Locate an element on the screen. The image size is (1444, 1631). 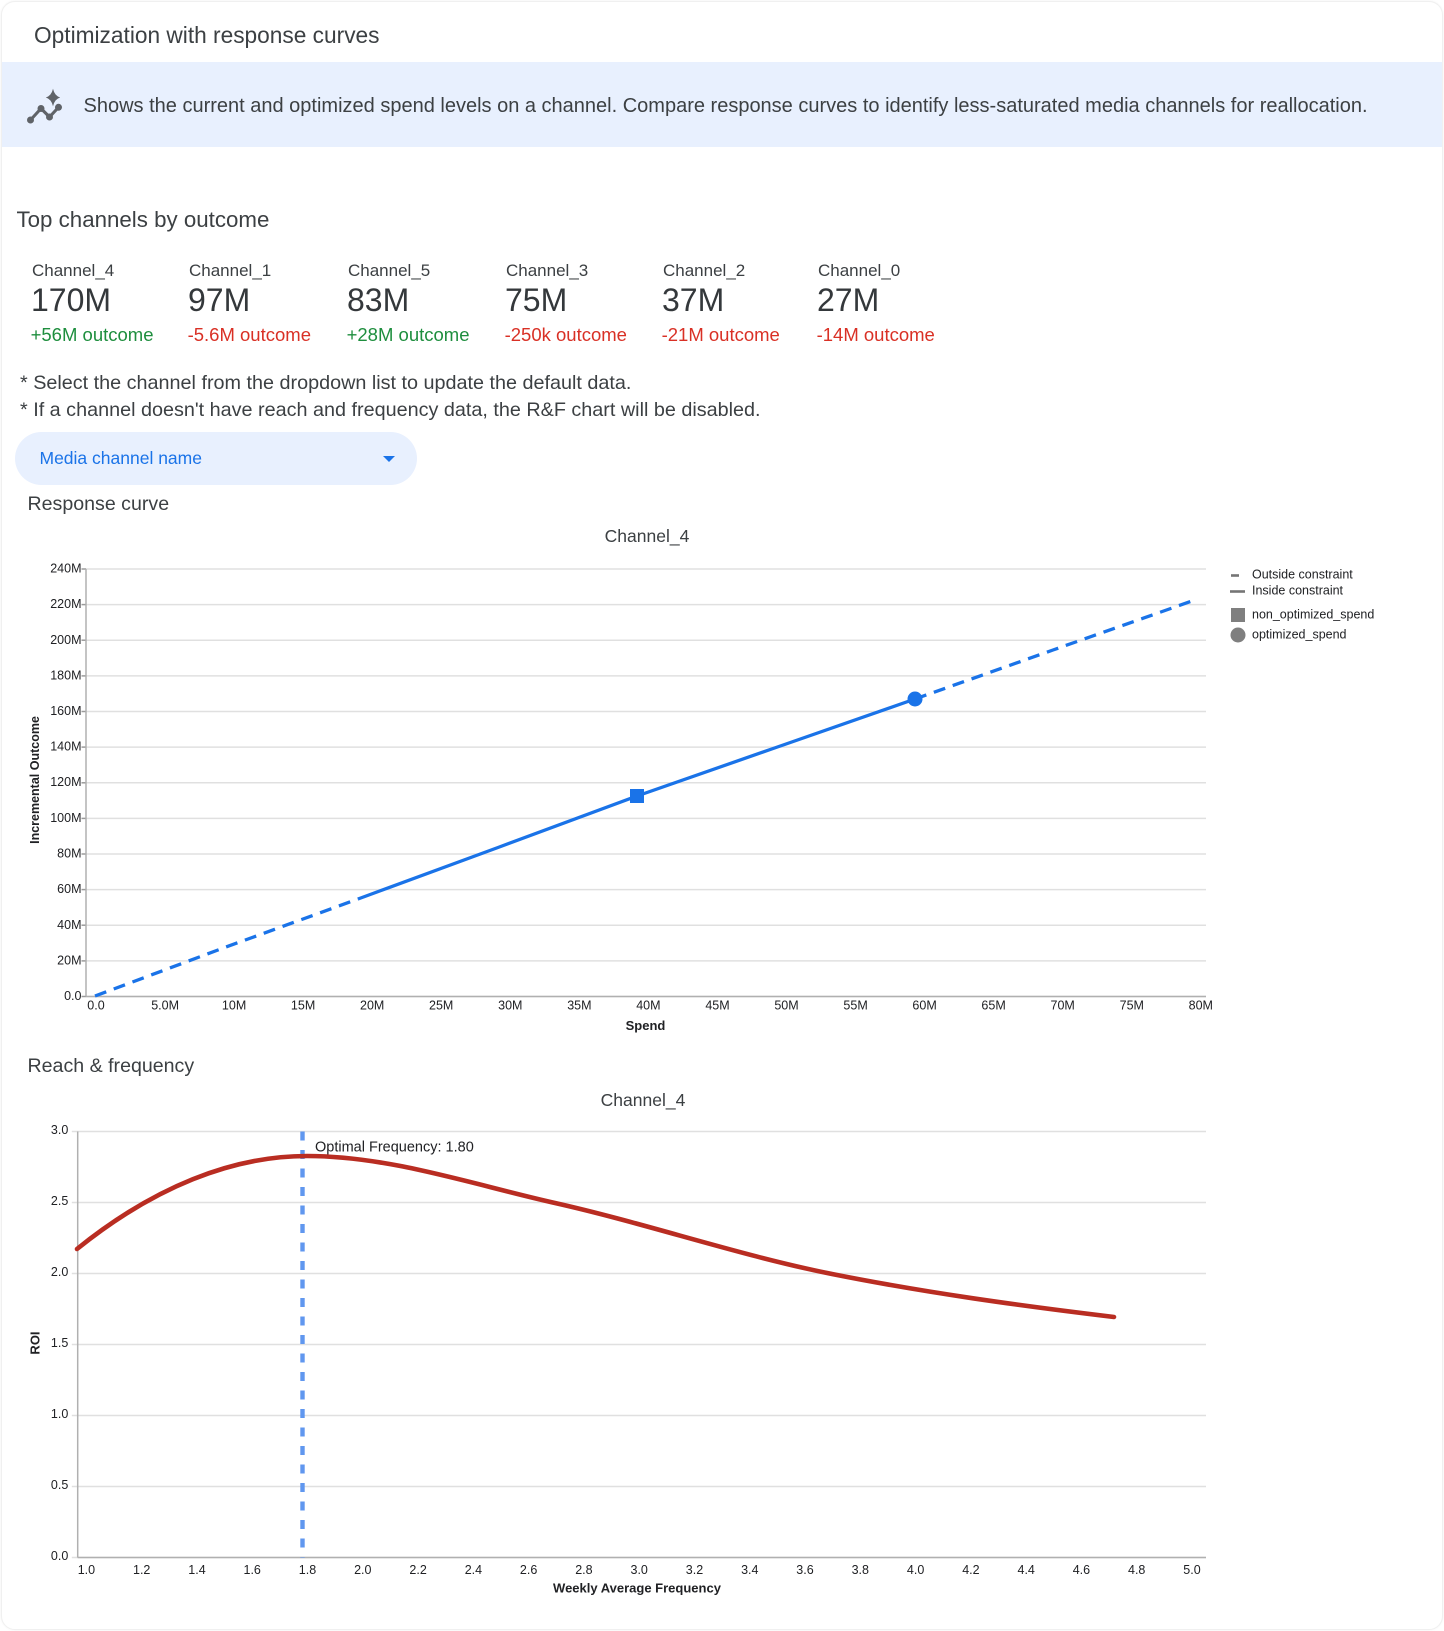
svg-text: 55M is located at coordinates (855, 1006).